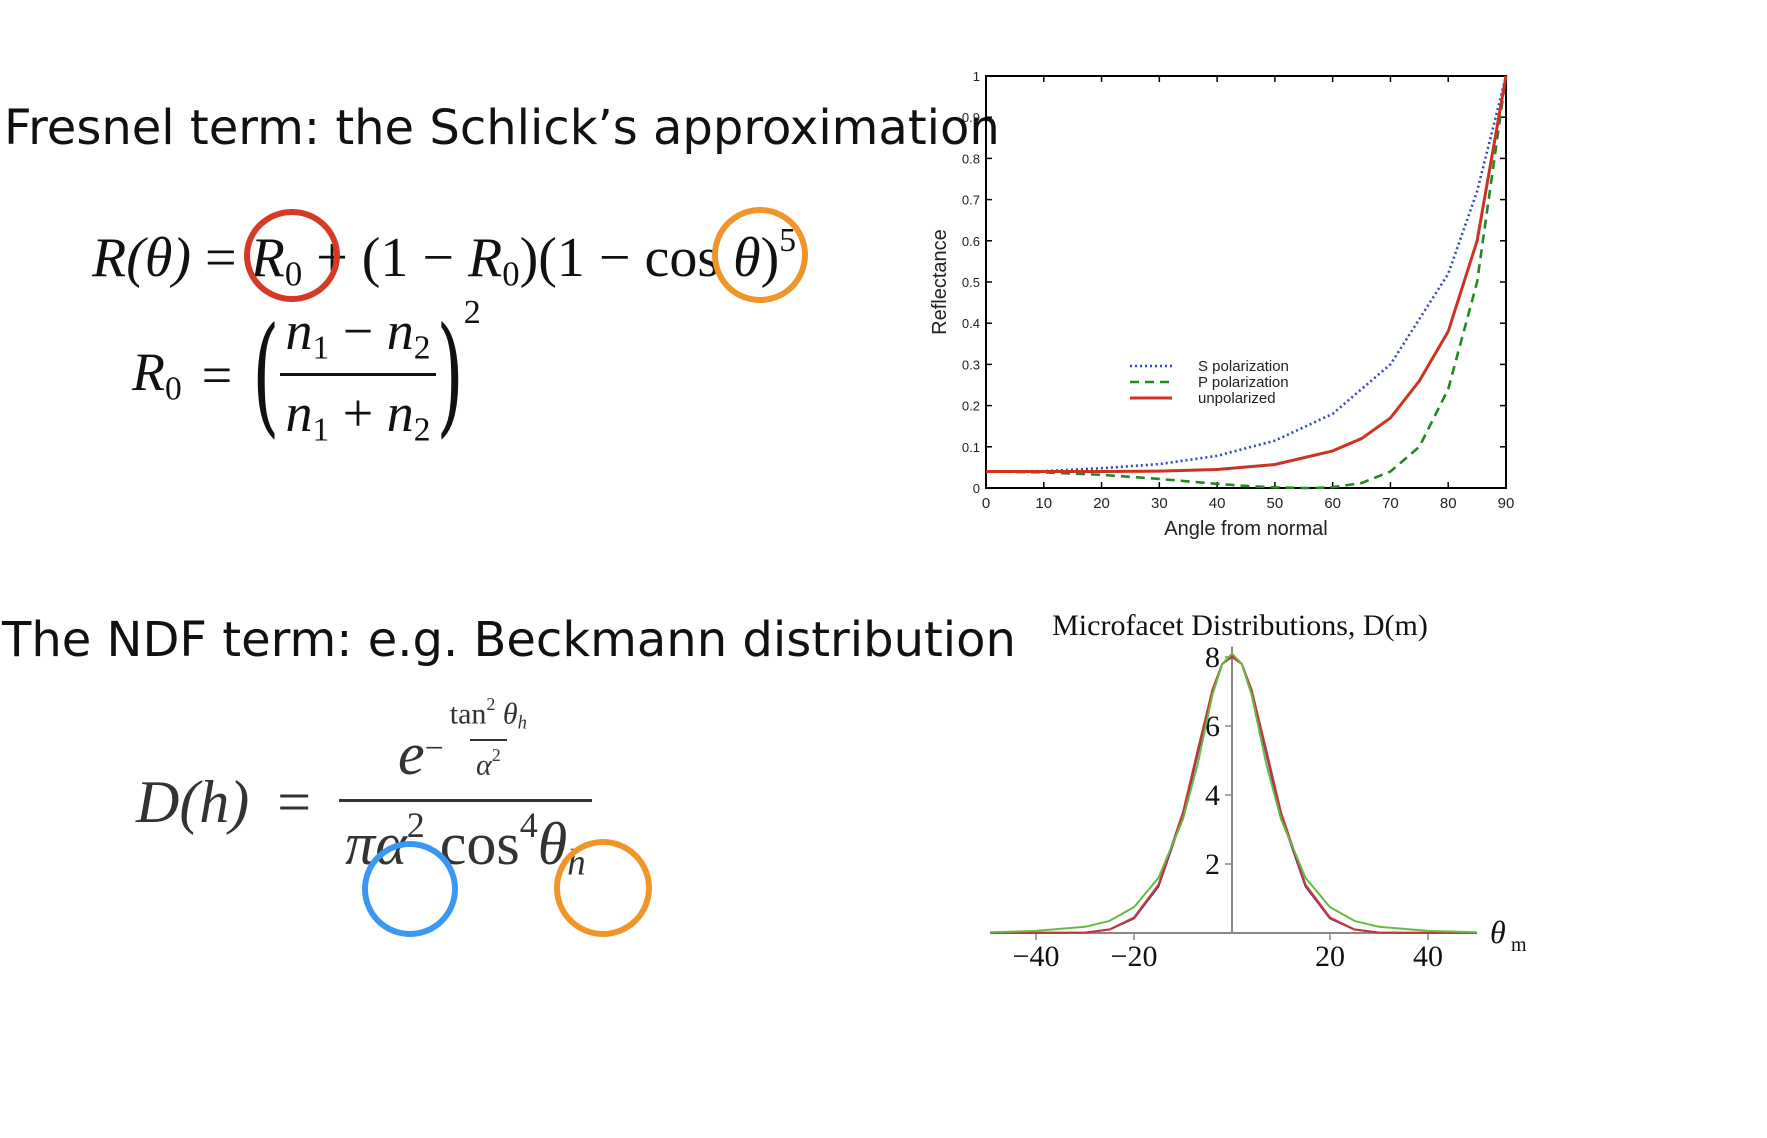 This screenshot has width=1767, height=1138. Describe the element at coordinates (940, 282) in the screenshot. I see `y-axis-label: Reflectance` at that location.